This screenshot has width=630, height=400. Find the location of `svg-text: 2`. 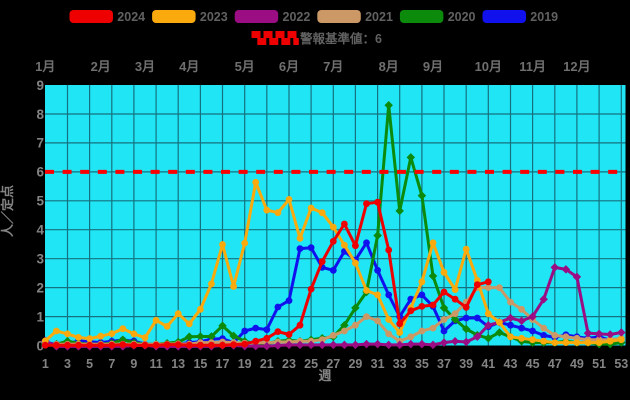

svg-text: 2 is located at coordinates (40, 287).